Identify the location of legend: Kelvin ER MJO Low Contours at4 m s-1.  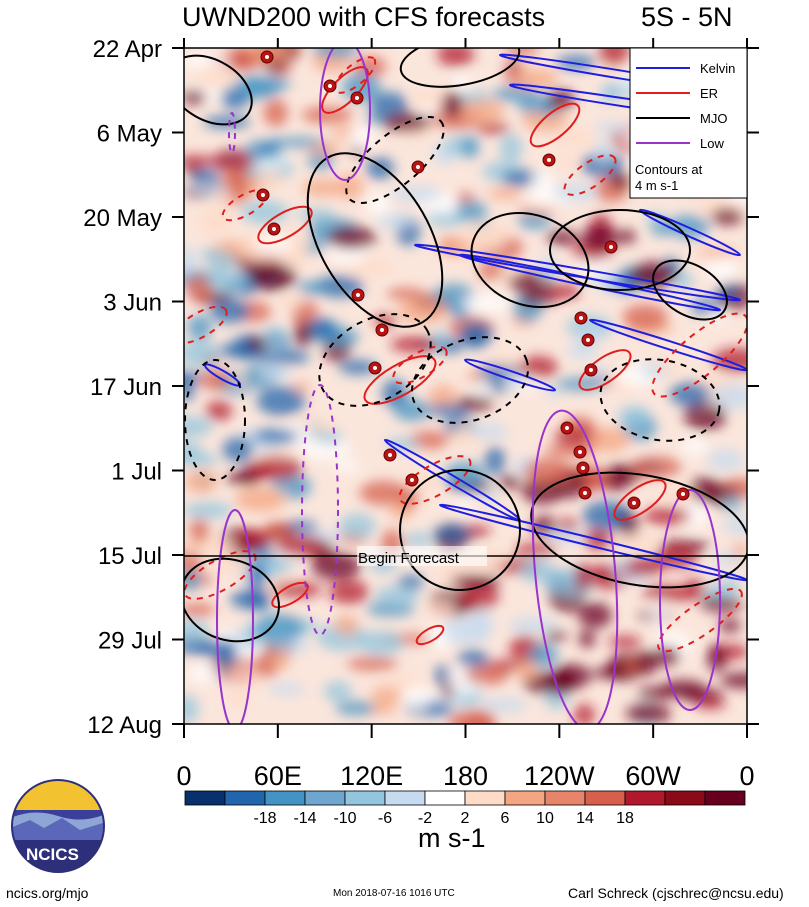
(688, 123).